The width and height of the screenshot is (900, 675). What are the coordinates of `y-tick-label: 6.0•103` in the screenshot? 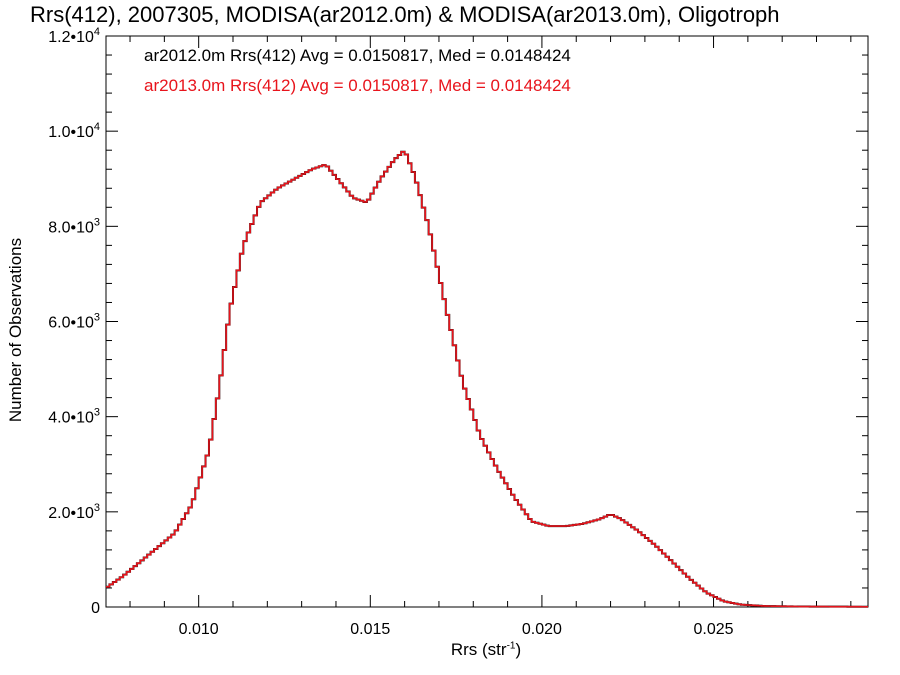 It's located at (74, 322).